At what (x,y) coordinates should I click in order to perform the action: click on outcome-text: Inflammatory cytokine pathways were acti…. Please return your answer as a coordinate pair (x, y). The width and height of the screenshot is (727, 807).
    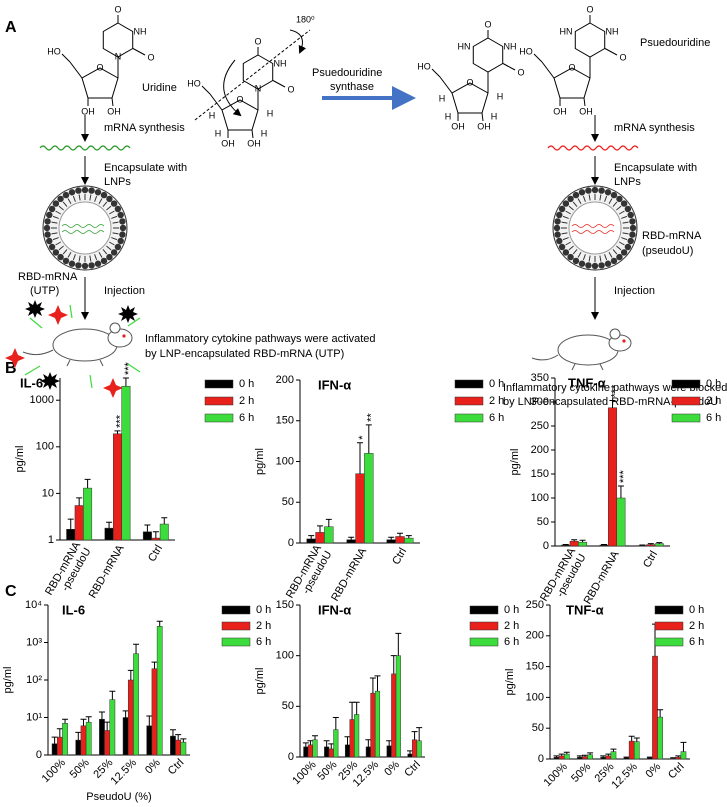
    Looking at the image, I should click on (260, 339).